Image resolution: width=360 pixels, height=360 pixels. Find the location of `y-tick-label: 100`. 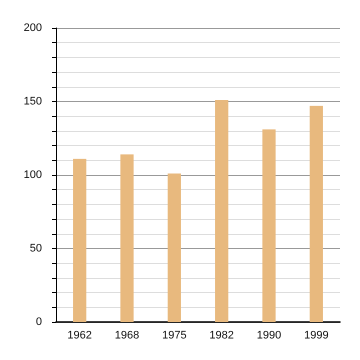

y-tick-label: 100 is located at coordinates (33, 175).